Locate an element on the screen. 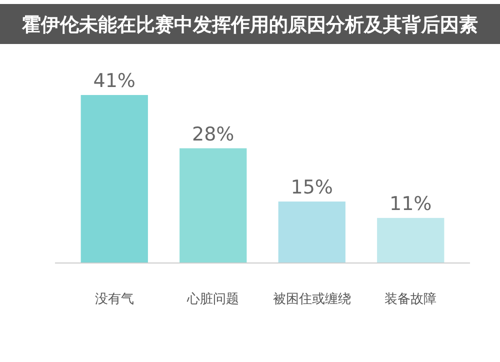  data-label: 28% is located at coordinates (213, 134).